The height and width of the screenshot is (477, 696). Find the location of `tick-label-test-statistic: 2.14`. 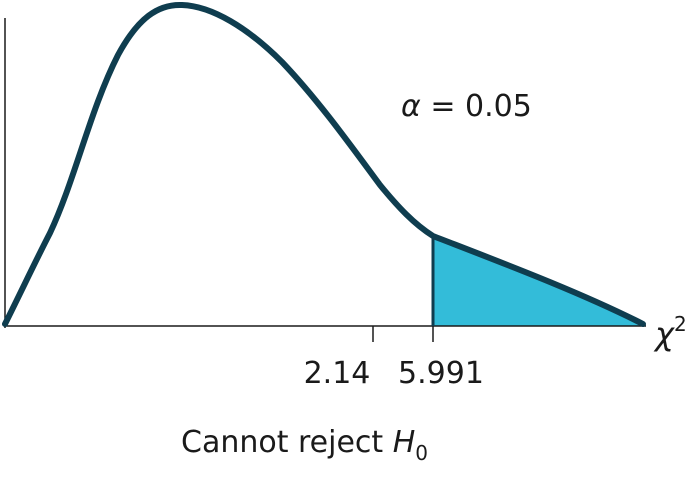

tick-label-test-statistic: 2.14 is located at coordinates (337, 373).